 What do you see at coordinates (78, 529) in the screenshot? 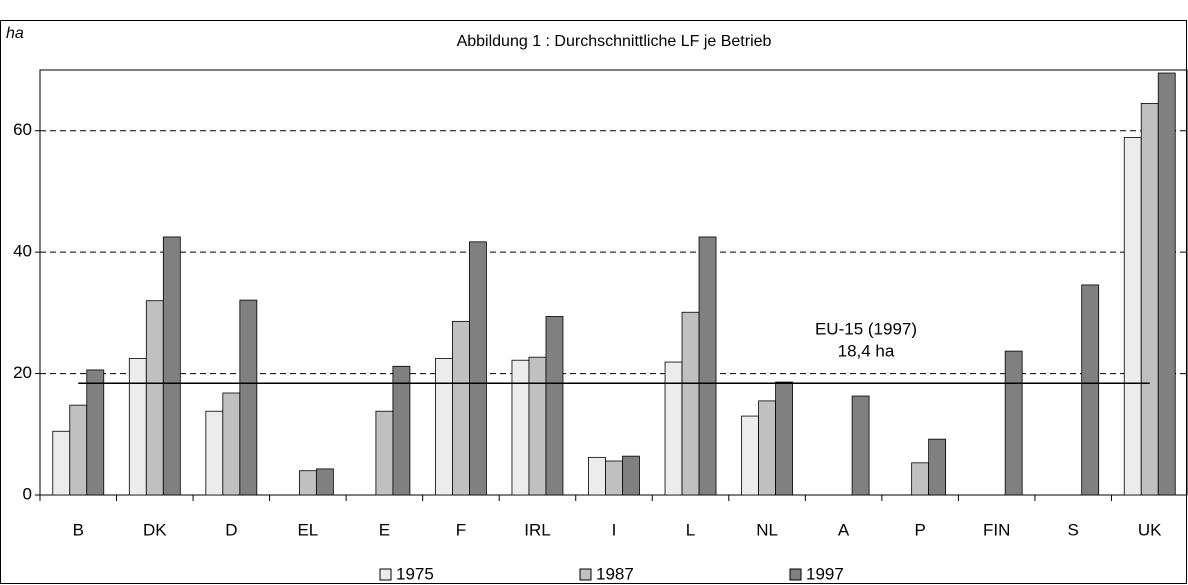
I see `x-tick-label: B` at bounding box center [78, 529].